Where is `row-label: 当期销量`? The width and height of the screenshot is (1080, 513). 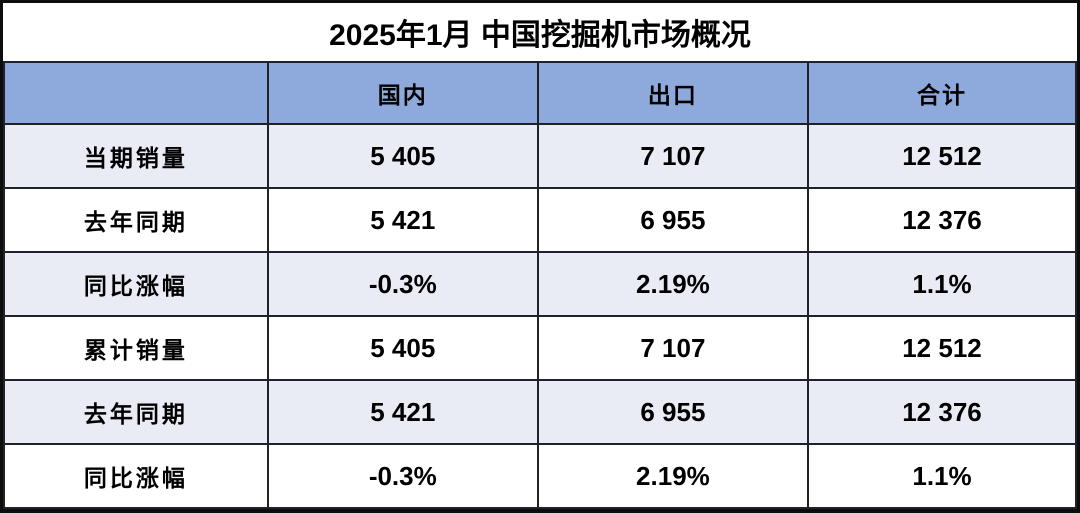 row-label: 当期销量 is located at coordinates (136, 156).